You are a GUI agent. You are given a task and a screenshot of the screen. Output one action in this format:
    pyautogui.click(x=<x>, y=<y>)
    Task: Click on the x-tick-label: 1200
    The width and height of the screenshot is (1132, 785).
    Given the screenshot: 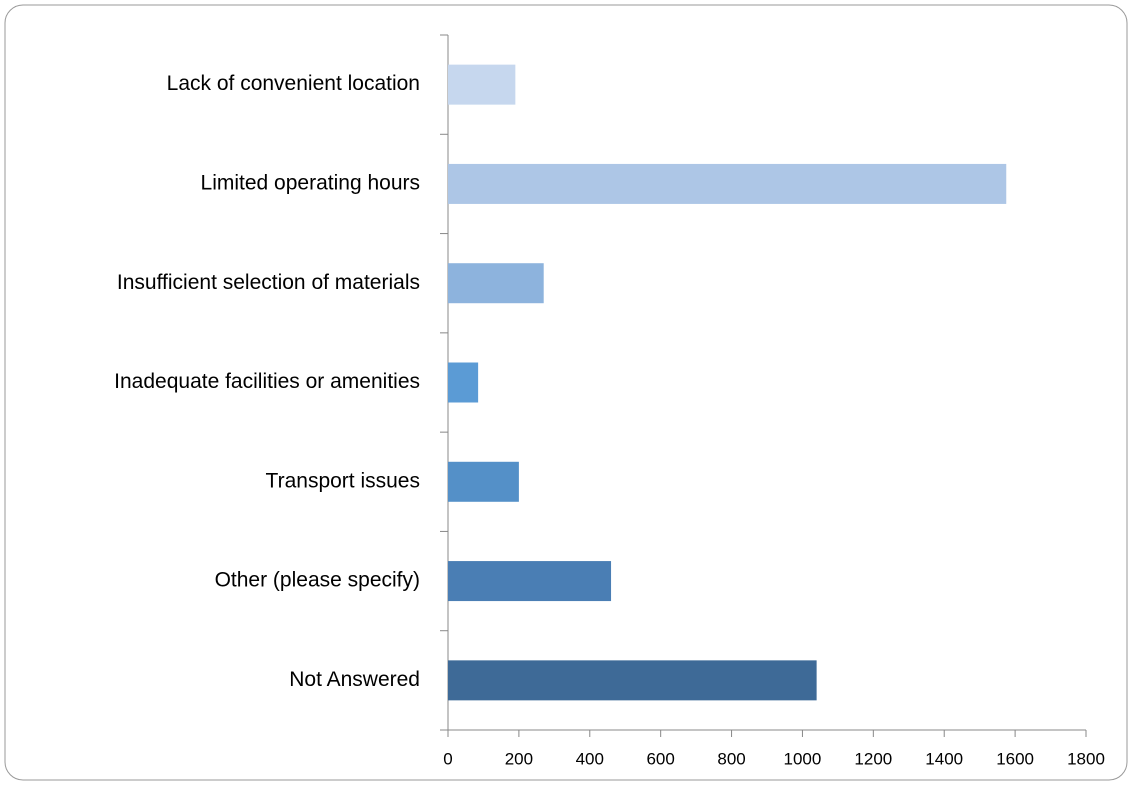 What is the action you would take?
    pyautogui.click(x=873, y=758)
    